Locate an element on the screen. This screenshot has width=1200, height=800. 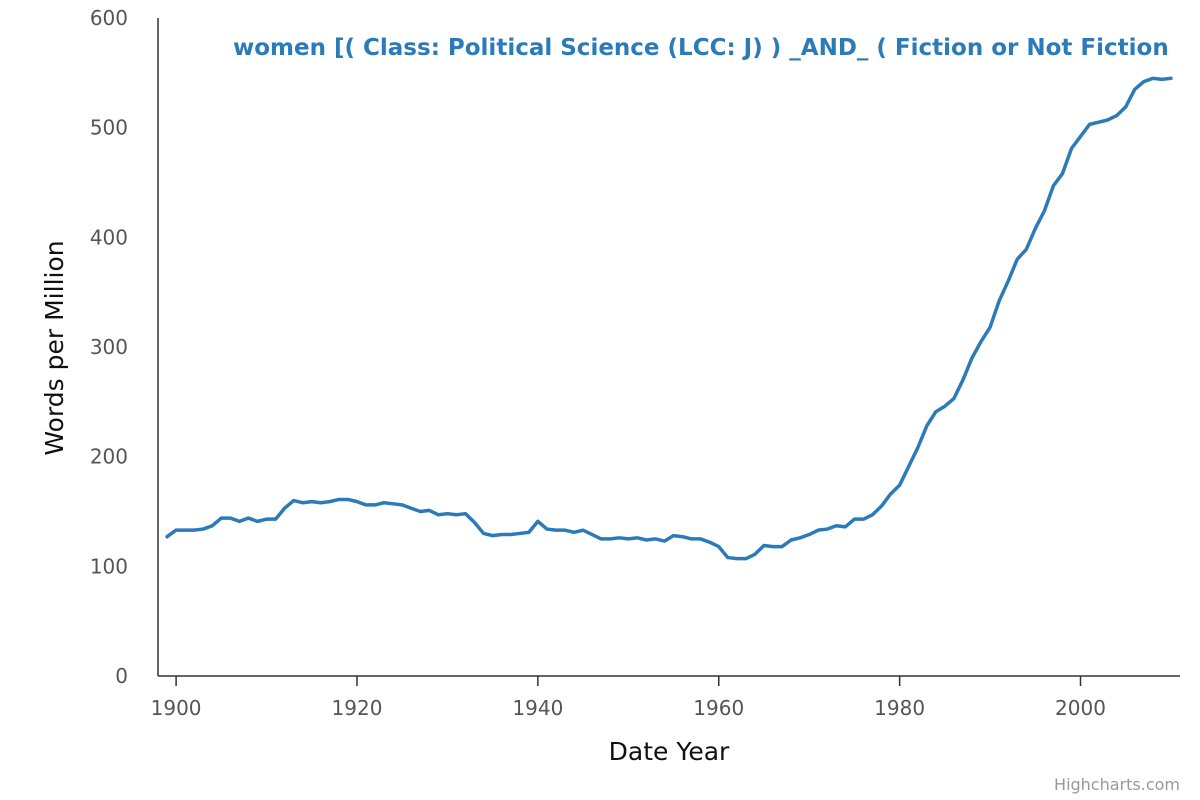
y-tick-label: 500 is located at coordinates (109, 128).